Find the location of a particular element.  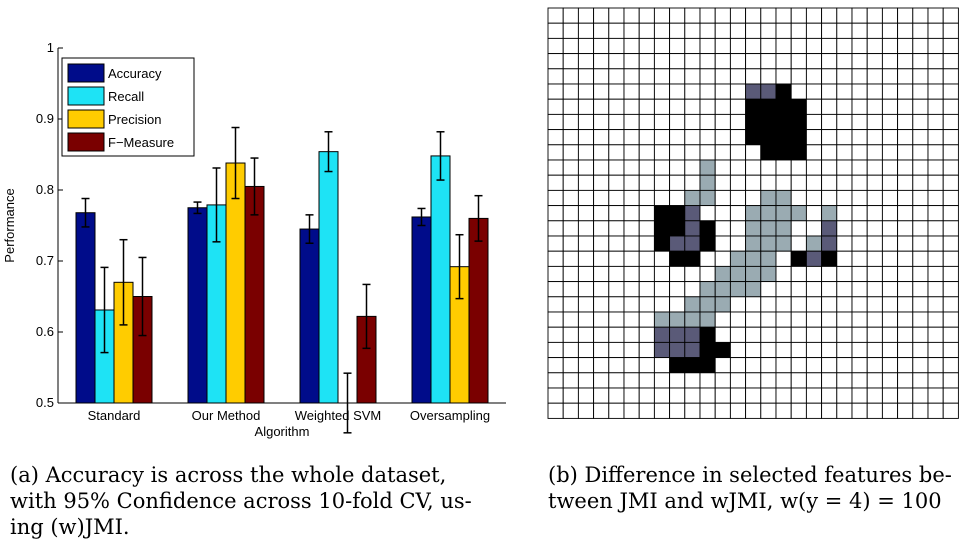

y-tick-label: 0.6 is located at coordinates (45, 331).